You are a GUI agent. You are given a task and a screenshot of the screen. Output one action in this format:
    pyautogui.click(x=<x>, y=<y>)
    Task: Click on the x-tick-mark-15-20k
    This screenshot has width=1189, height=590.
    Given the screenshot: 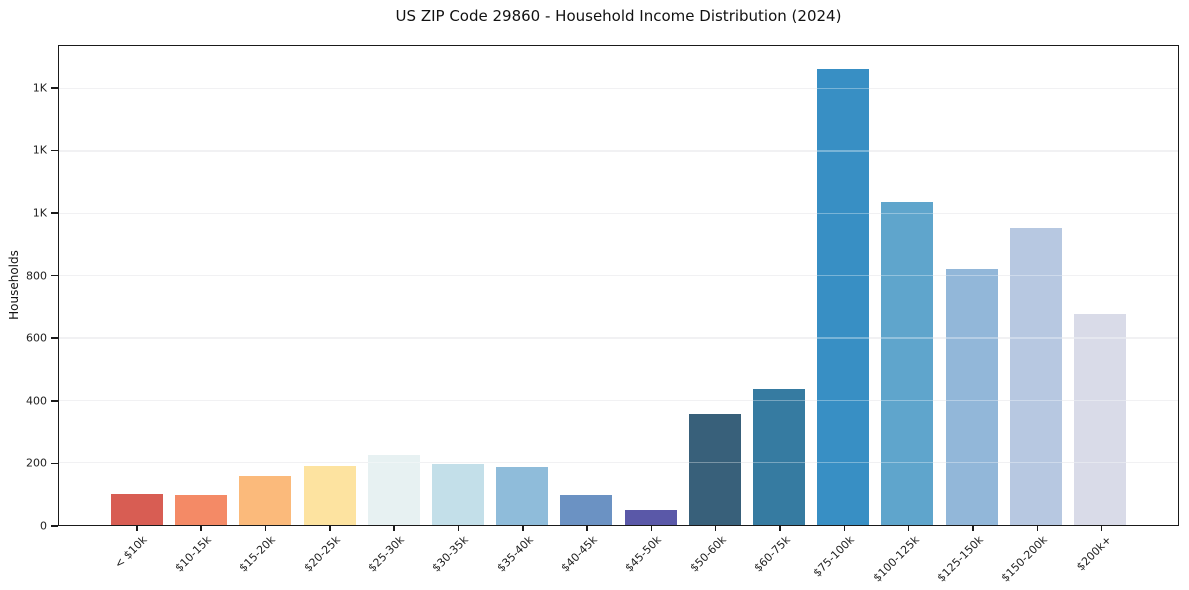 What is the action you would take?
    pyautogui.click(x=265, y=528)
    